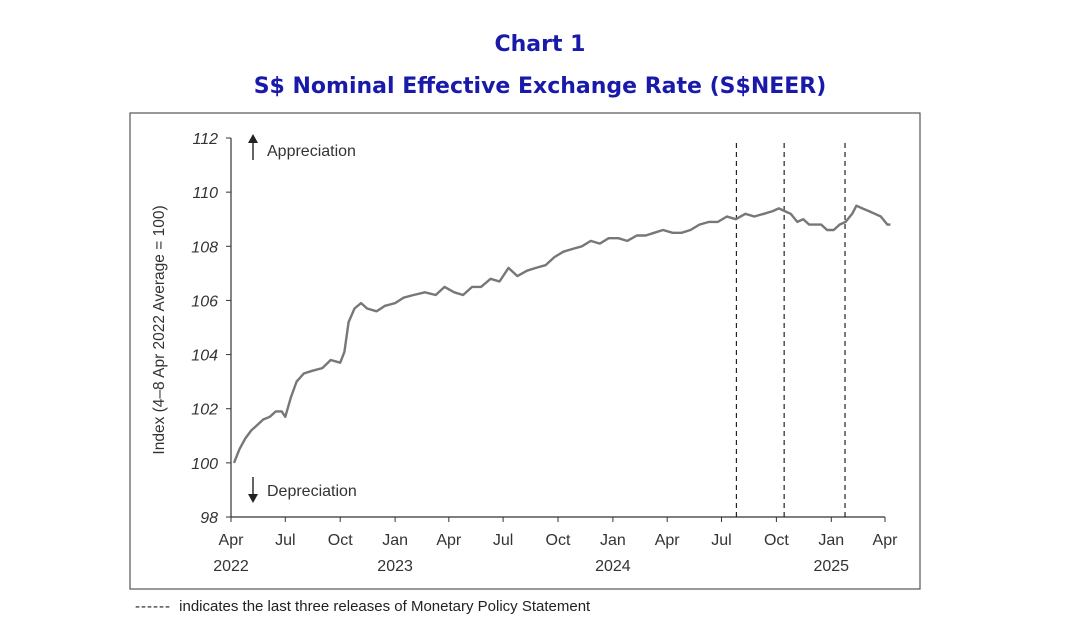 The image size is (1080, 644). I want to click on x-tick-year-label: 2023, so click(395, 566).